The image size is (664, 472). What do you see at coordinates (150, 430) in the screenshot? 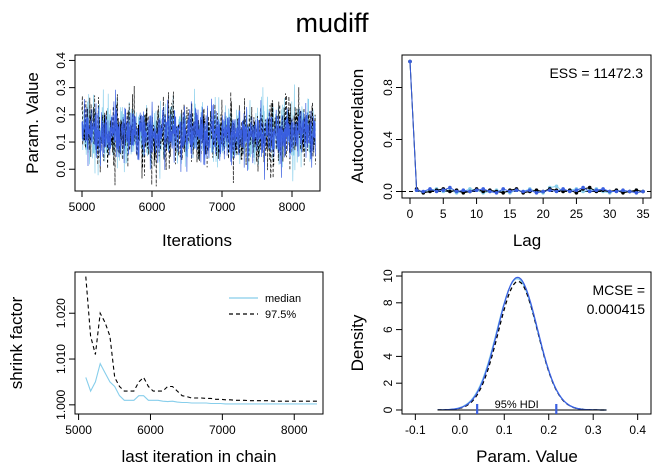
I see `shrink-x-tick-label: 6000` at bounding box center [150, 430].